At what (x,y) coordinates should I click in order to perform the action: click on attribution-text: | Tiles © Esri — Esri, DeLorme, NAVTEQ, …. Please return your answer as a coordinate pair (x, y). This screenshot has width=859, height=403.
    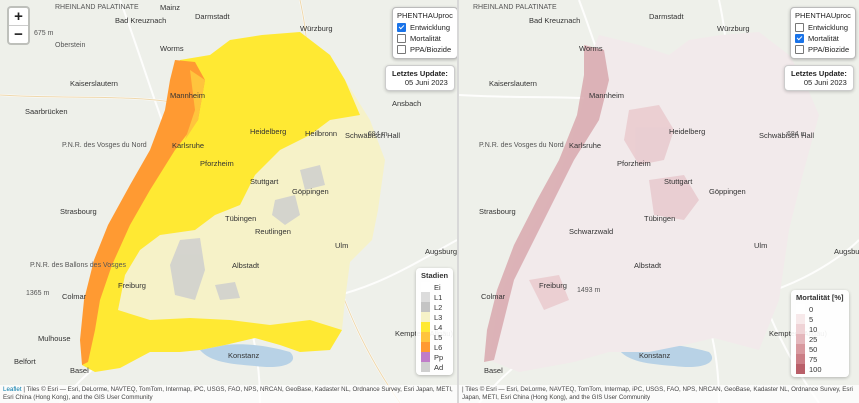
    Looking at the image, I should click on (228, 393).